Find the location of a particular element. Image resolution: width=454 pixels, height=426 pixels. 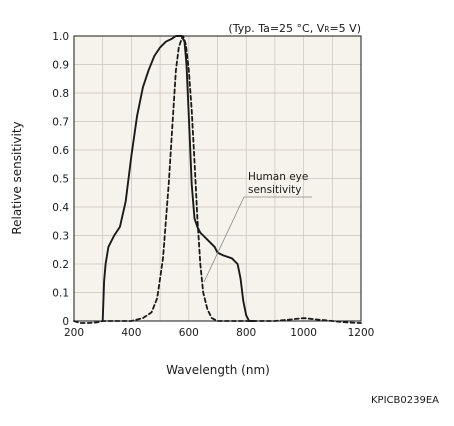

y-tick-label: 0.1 is located at coordinates (60, 294).